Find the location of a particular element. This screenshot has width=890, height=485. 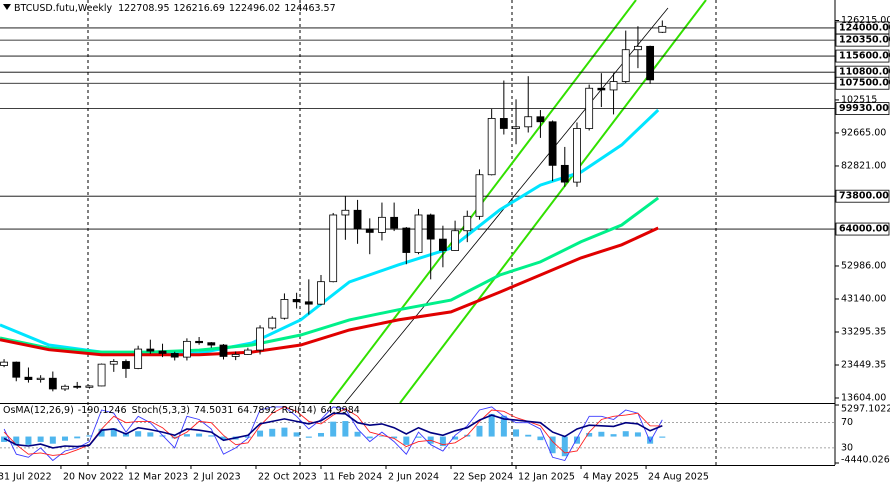

x-tick-label: 2 Jun 2024 is located at coordinates (413, 477).